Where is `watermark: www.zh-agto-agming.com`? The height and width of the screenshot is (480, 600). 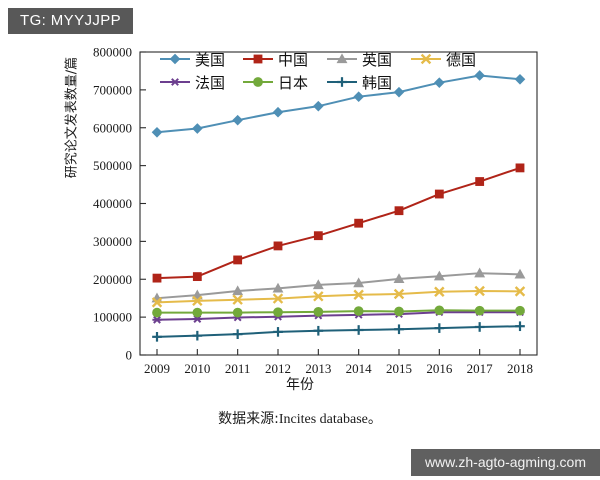 watermark: www.zh-agto-agming.com is located at coordinates (505, 462).